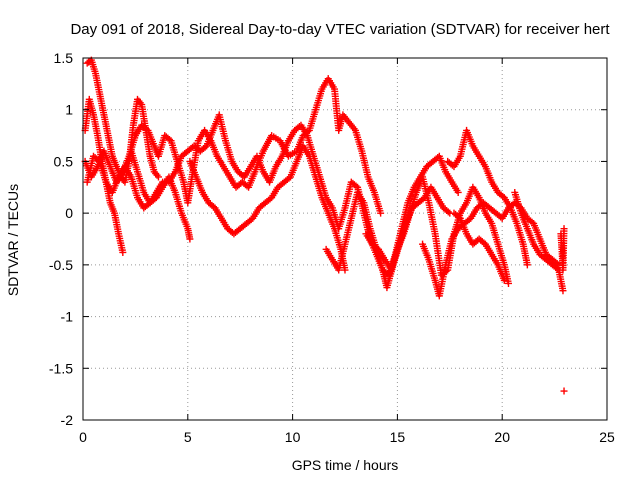 This screenshot has height=480, width=640. Describe the element at coordinates (69, 110) in the screenshot. I see `y-tick-label: 1` at that location.